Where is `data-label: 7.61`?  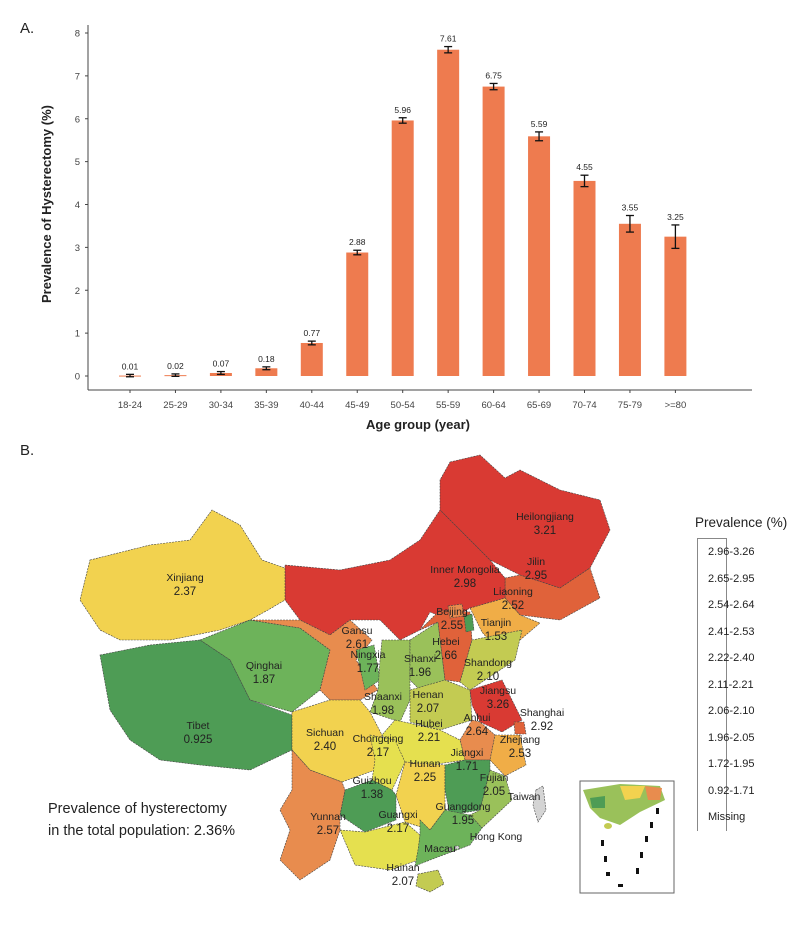 data-label: 7.61 is located at coordinates (448, 39).